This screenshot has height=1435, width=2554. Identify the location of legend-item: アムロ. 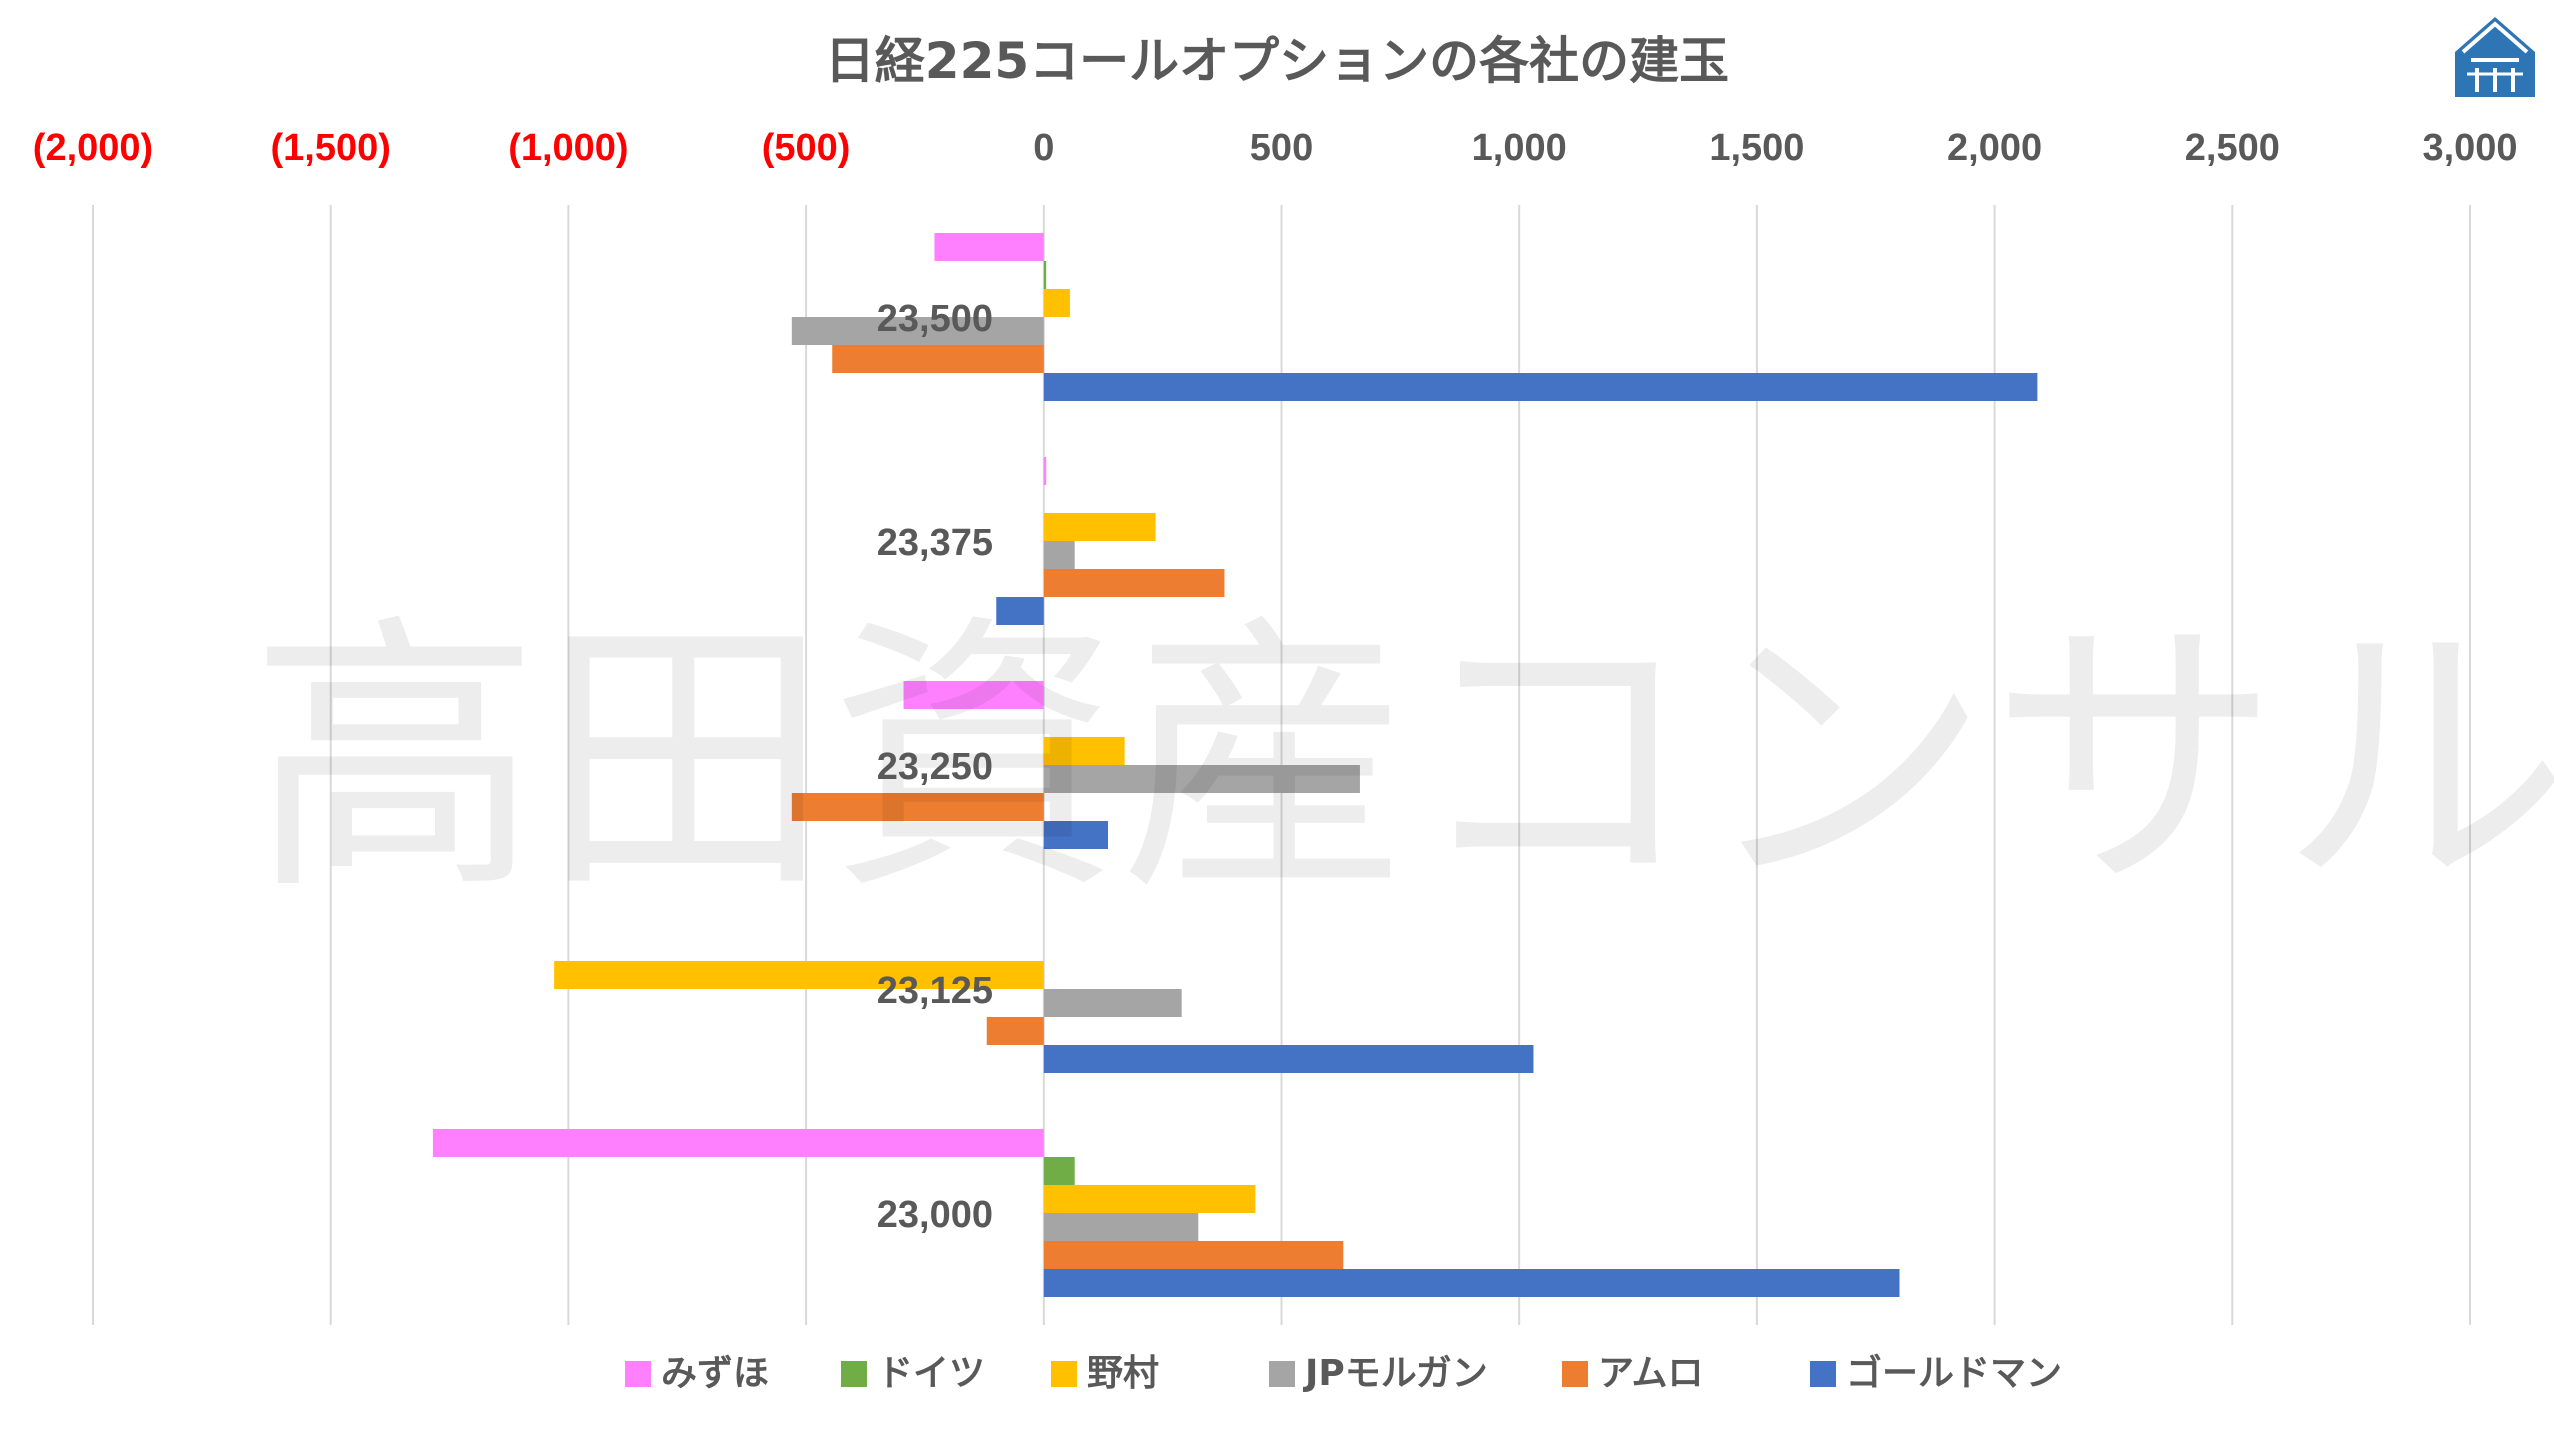
(1632, 1373).